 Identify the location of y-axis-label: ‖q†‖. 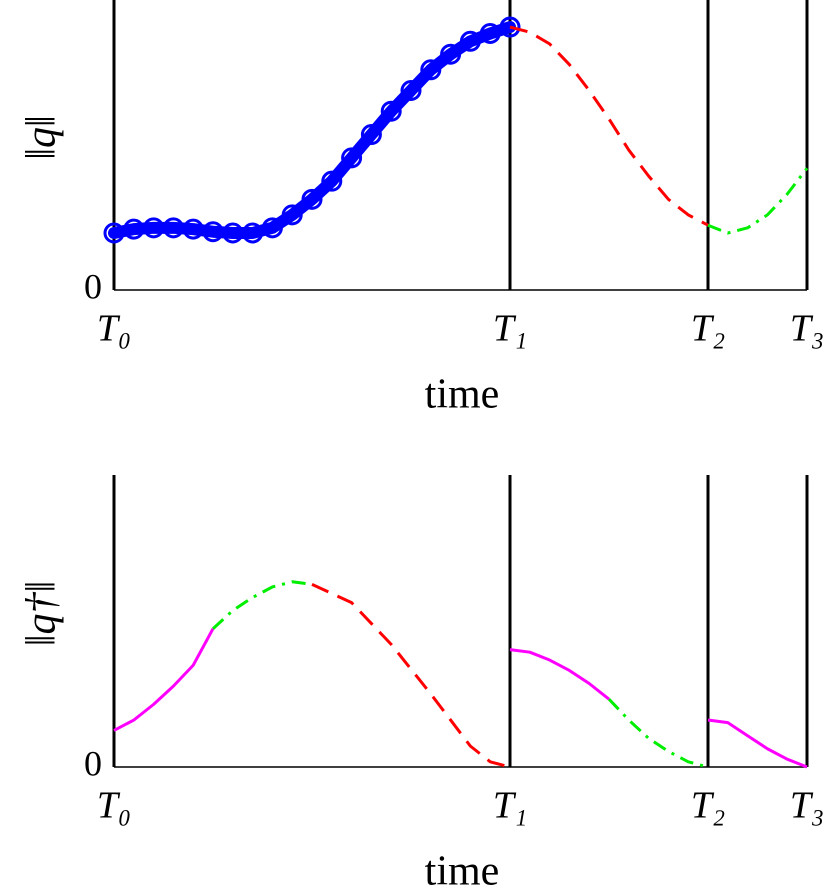
(42, 614).